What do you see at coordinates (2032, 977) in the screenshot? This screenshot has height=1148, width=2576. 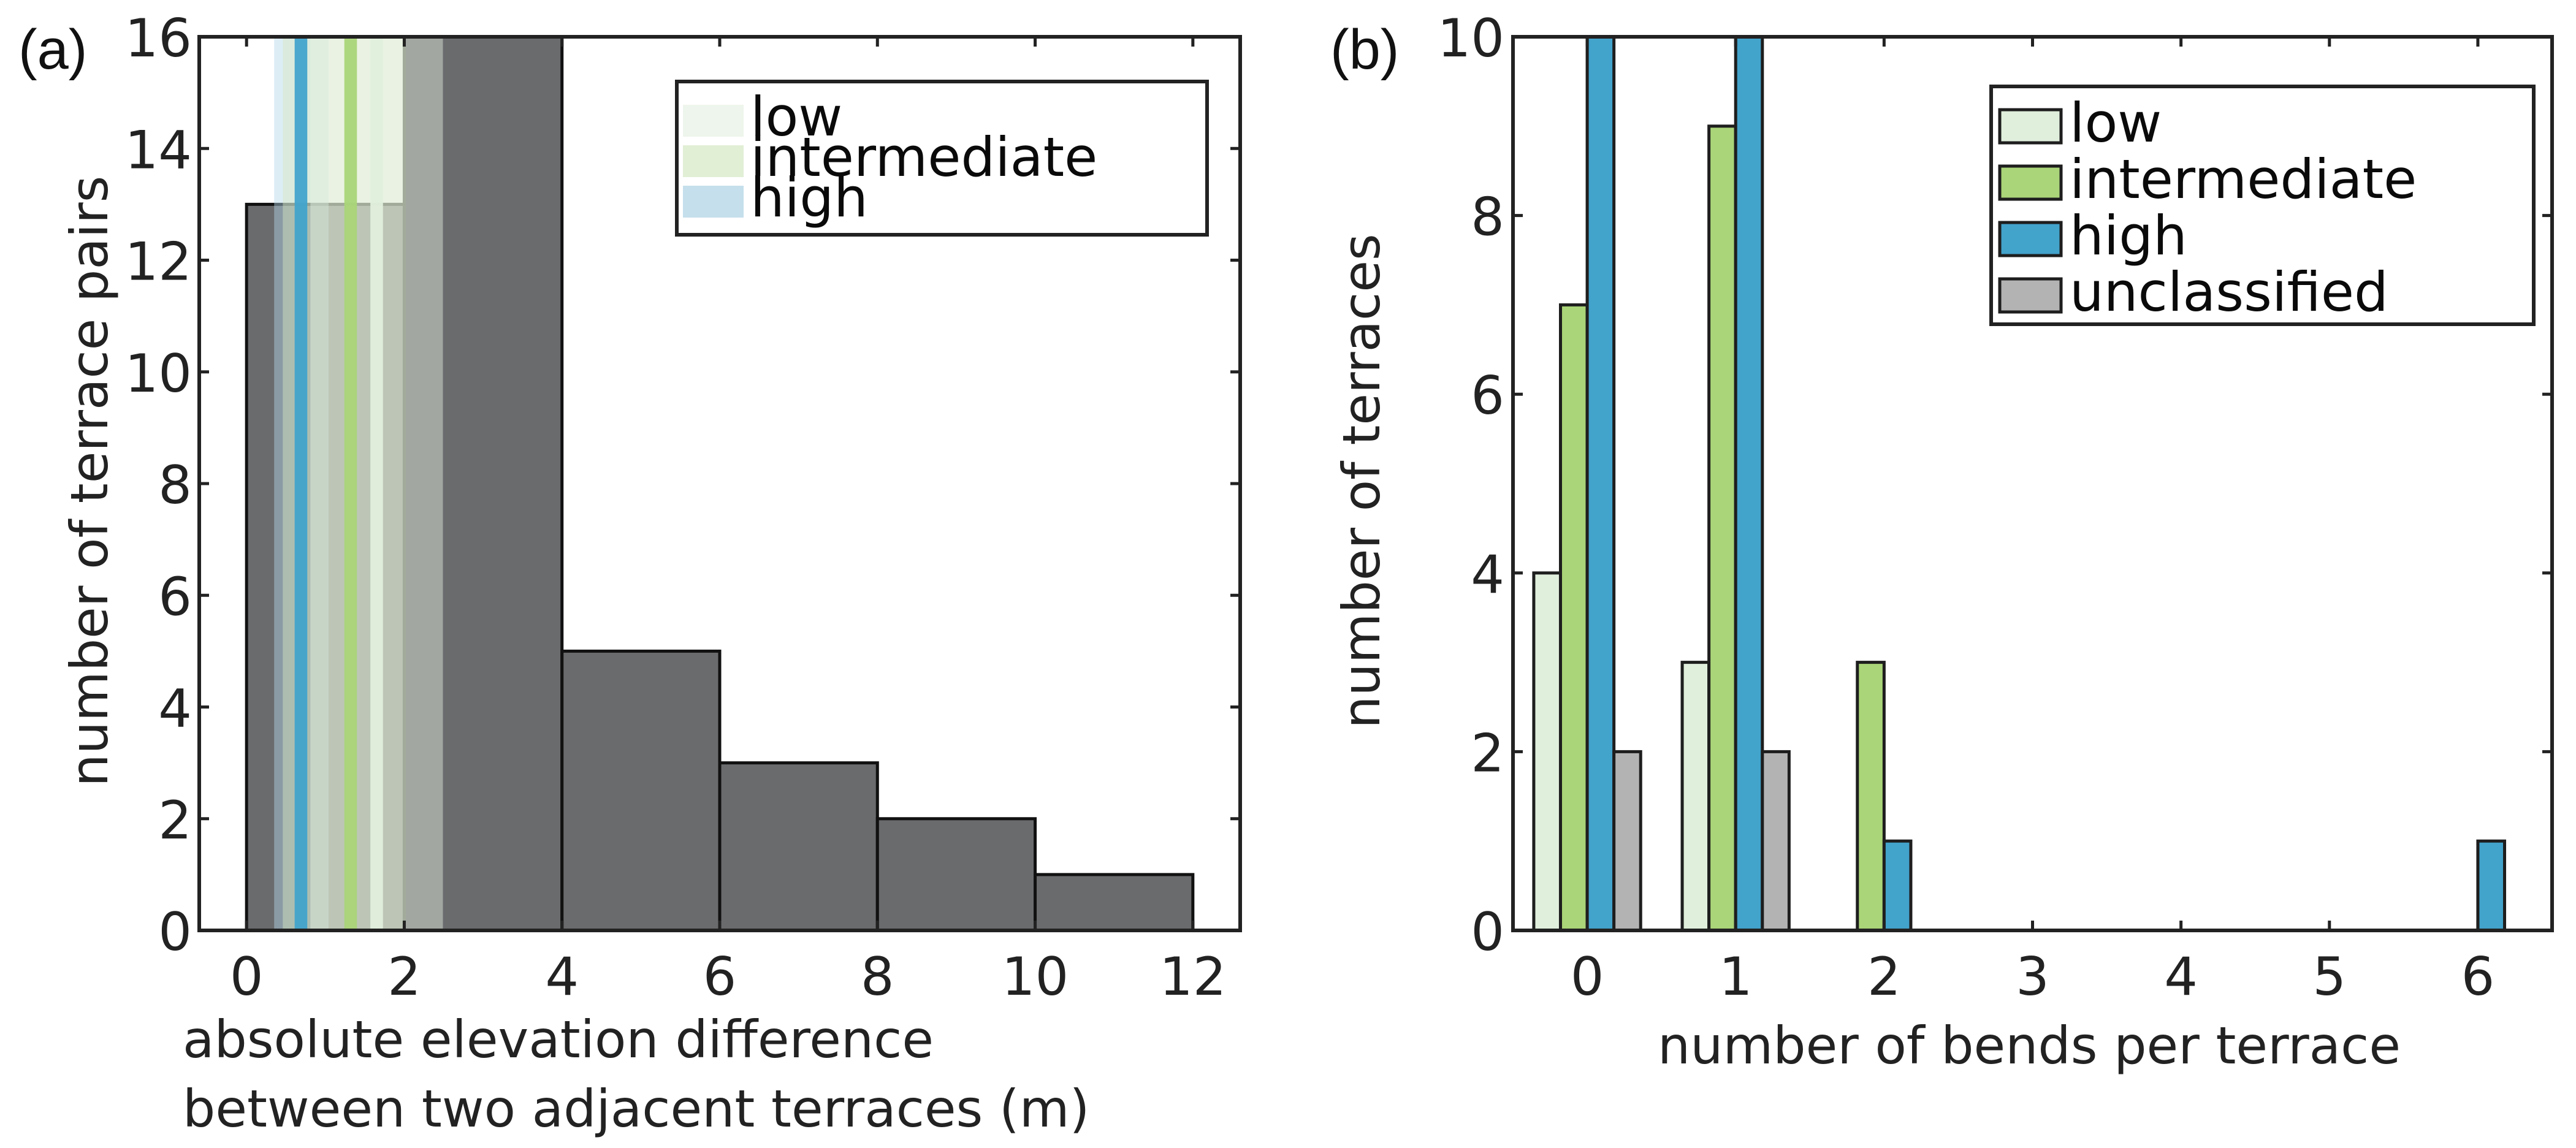 I see `x-tick-label: 3` at bounding box center [2032, 977].